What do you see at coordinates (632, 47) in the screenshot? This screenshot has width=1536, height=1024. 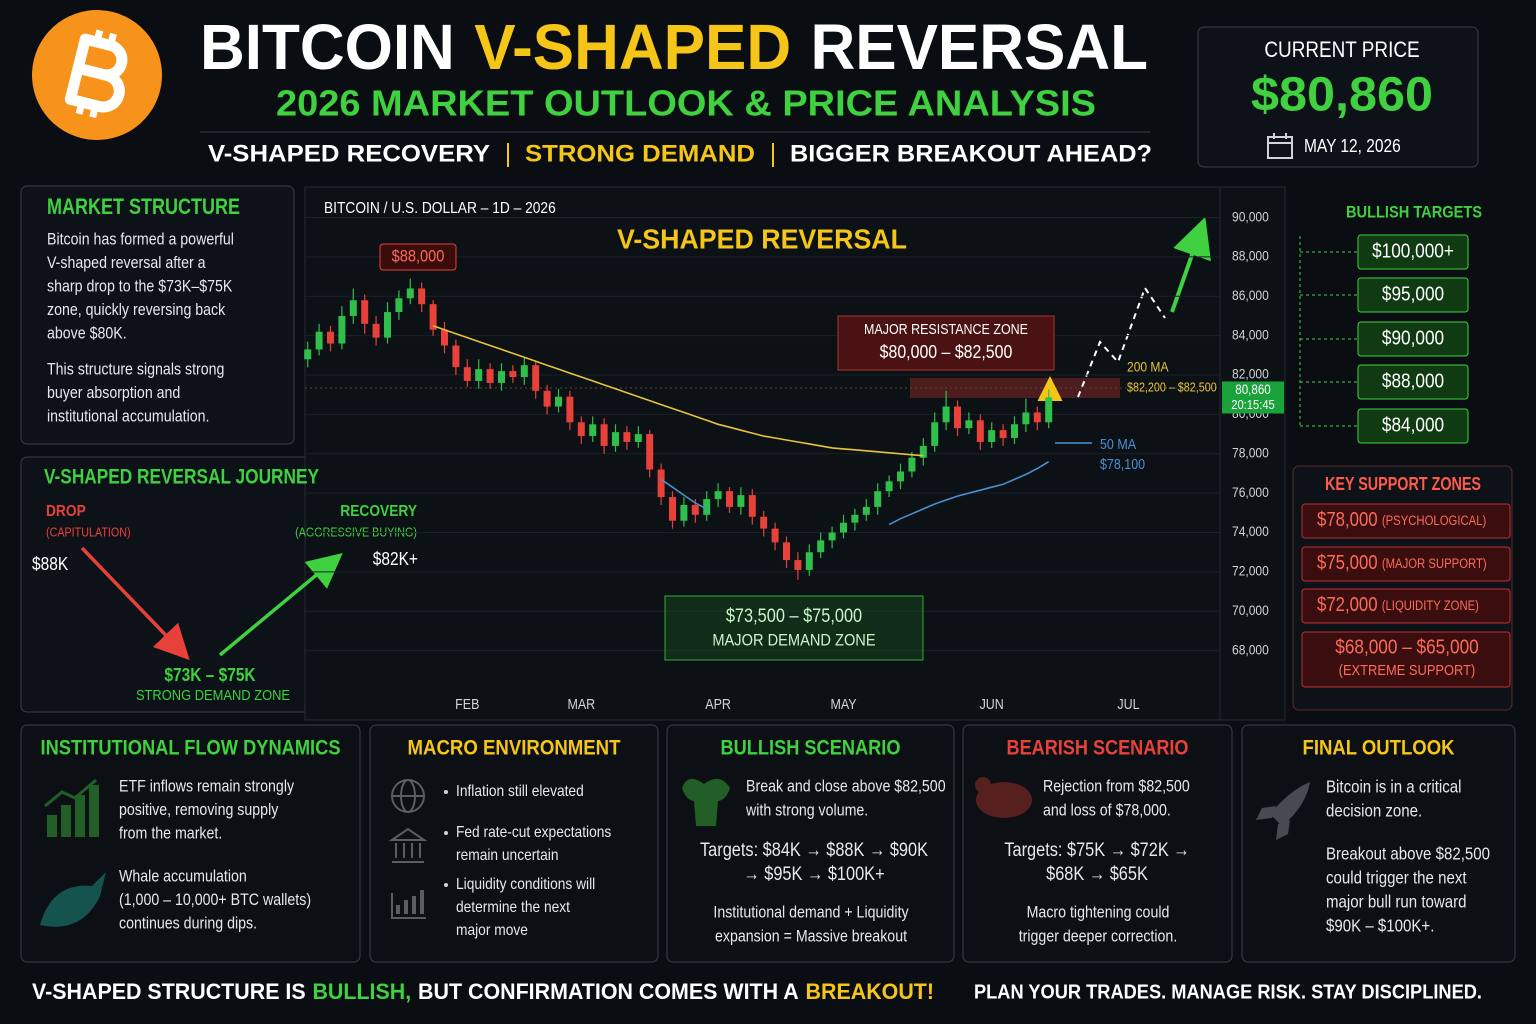 I see `title-part: V-SHAPED` at bounding box center [632, 47].